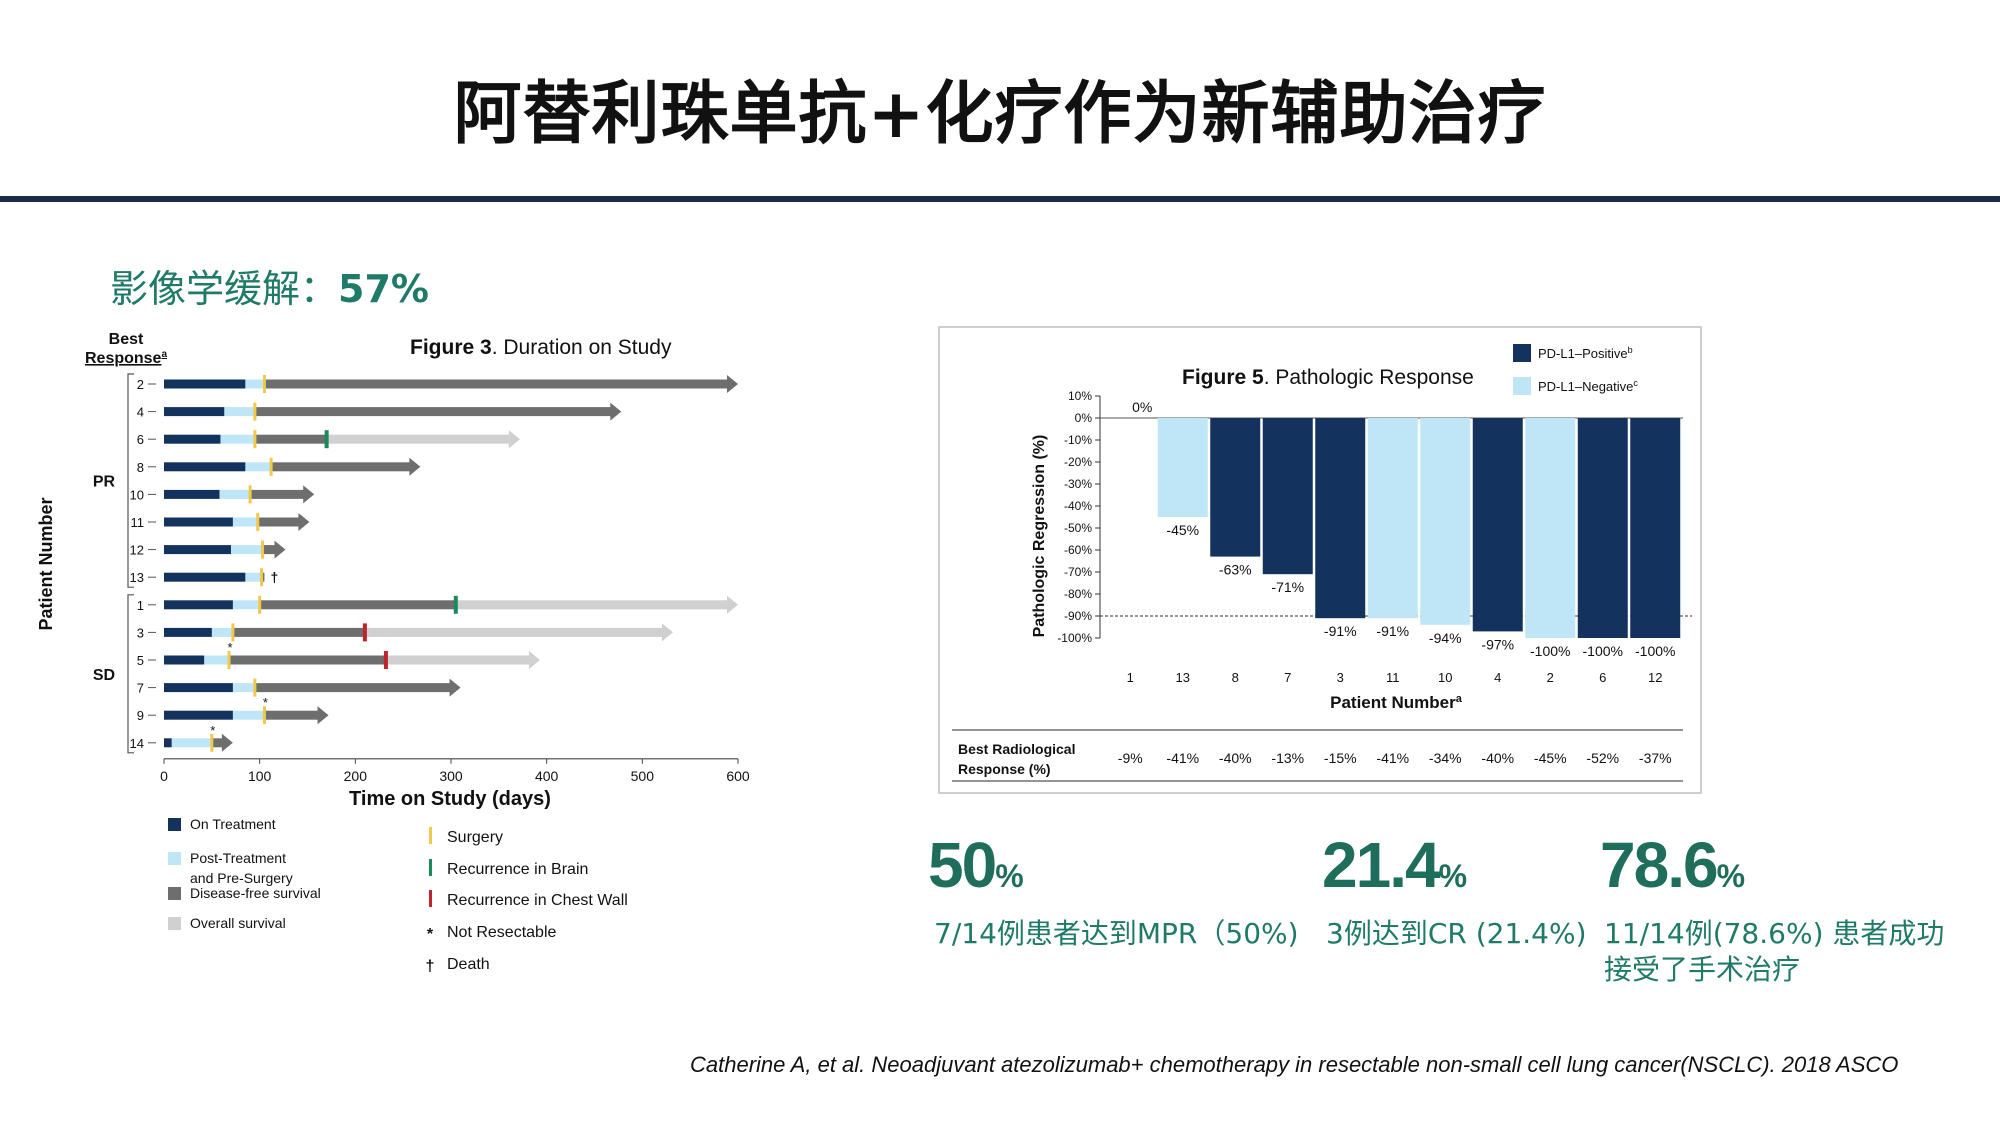 The width and height of the screenshot is (2000, 1125). What do you see at coordinates (241, 878) in the screenshot?
I see `swimmer-legend-label: and Pre-Surgery` at bounding box center [241, 878].